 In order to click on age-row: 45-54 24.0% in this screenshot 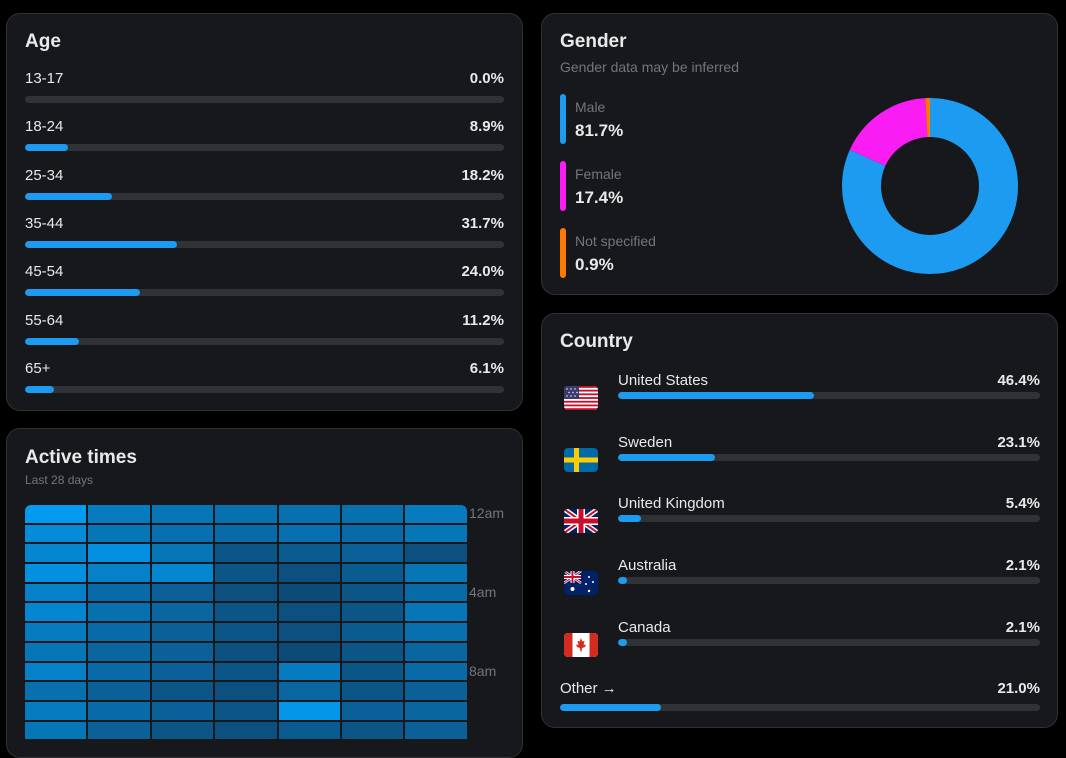, I will do `click(264, 280)`.